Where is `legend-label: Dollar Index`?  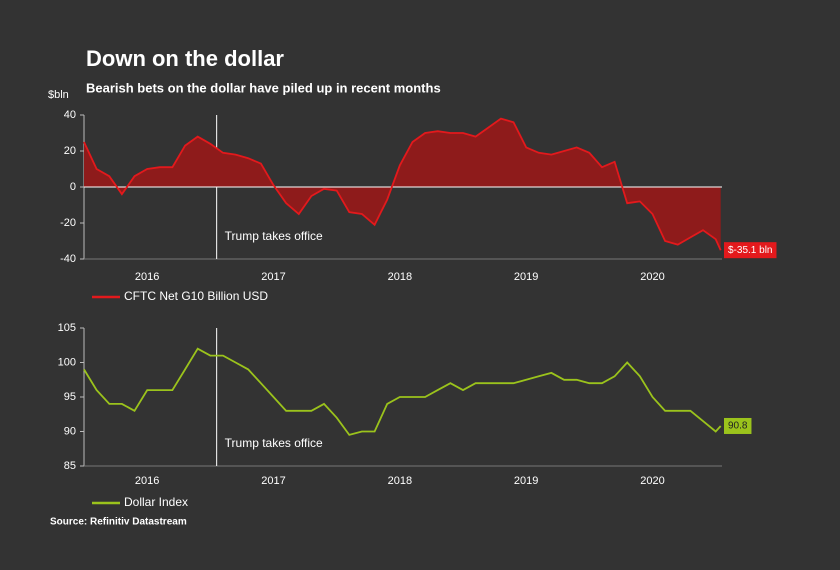 legend-label: Dollar Index is located at coordinates (156, 502).